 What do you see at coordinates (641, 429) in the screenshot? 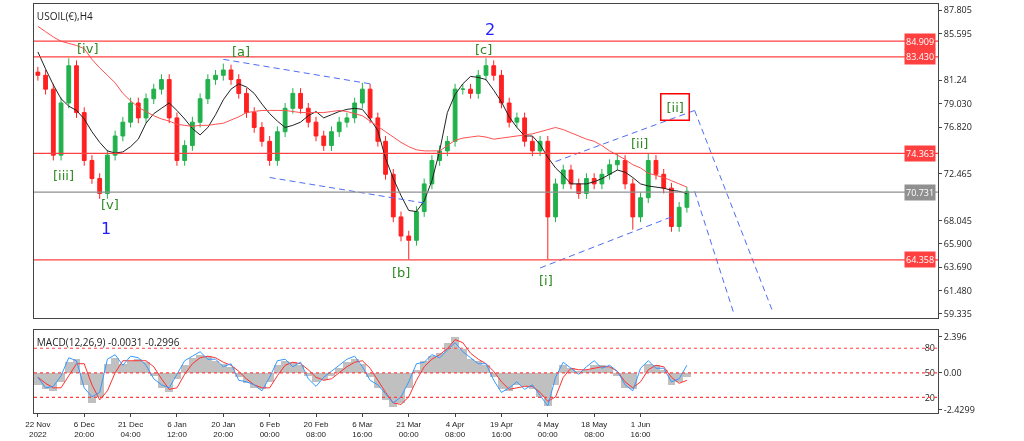
I see `x-tick-label: 1 Jun 16:00` at bounding box center [641, 429].